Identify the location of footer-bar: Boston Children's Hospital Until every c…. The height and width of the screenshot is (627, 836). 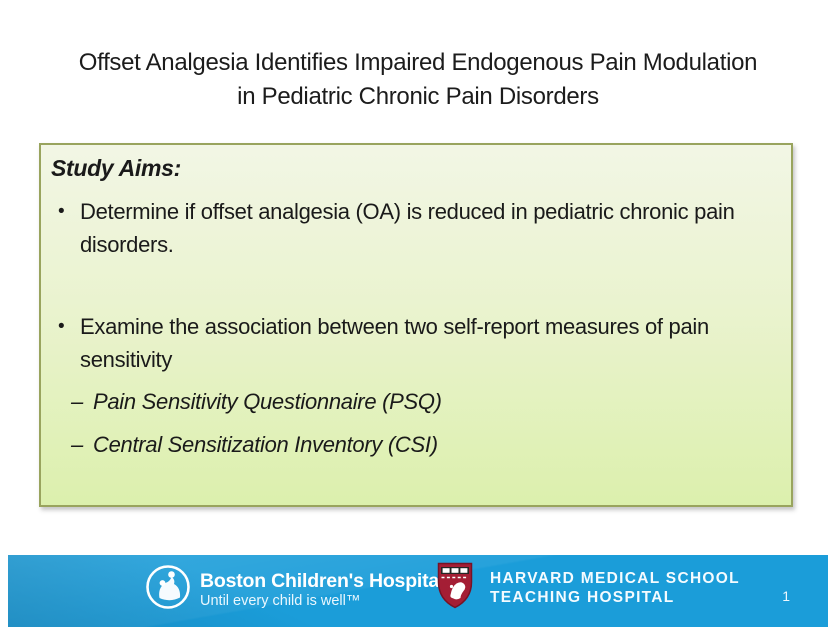
(418, 591).